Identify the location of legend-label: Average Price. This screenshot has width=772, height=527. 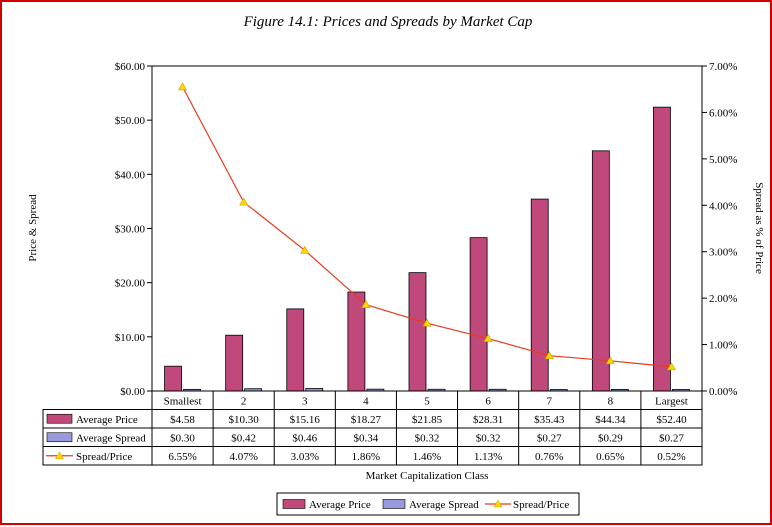
(340, 505).